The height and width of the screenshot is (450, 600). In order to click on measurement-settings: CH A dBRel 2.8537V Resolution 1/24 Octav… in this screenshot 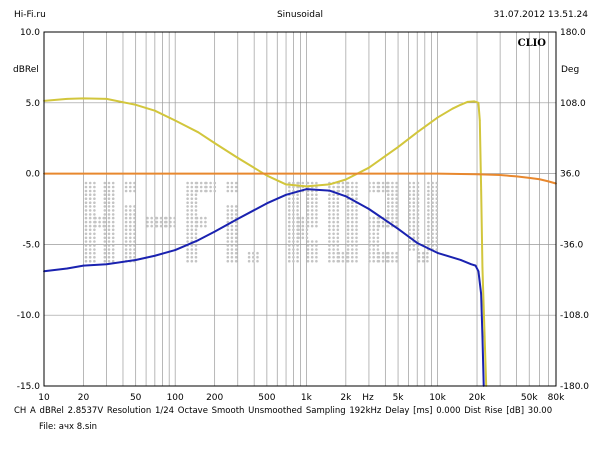, I will do `click(283, 411)`.